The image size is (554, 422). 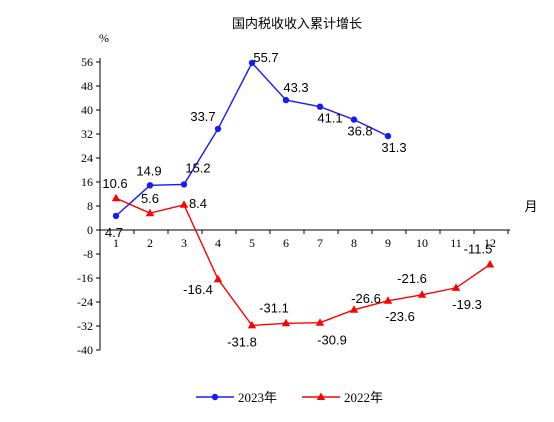 What do you see at coordinates (150, 198) in the screenshot?
I see `data-label: 5.6` at bounding box center [150, 198].